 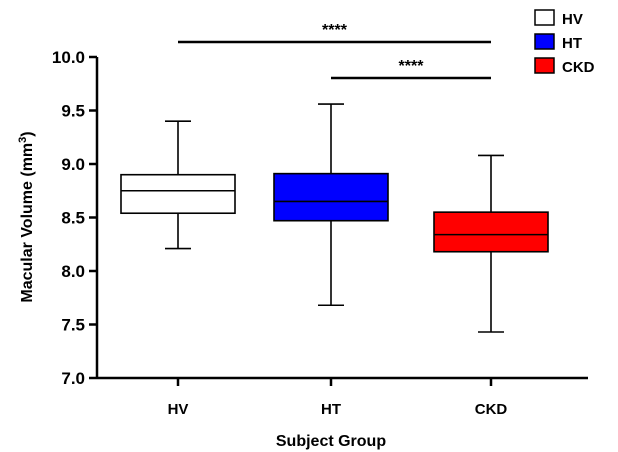 What do you see at coordinates (73, 271) in the screenshot?
I see `y-tick-label: 8.0` at bounding box center [73, 271].